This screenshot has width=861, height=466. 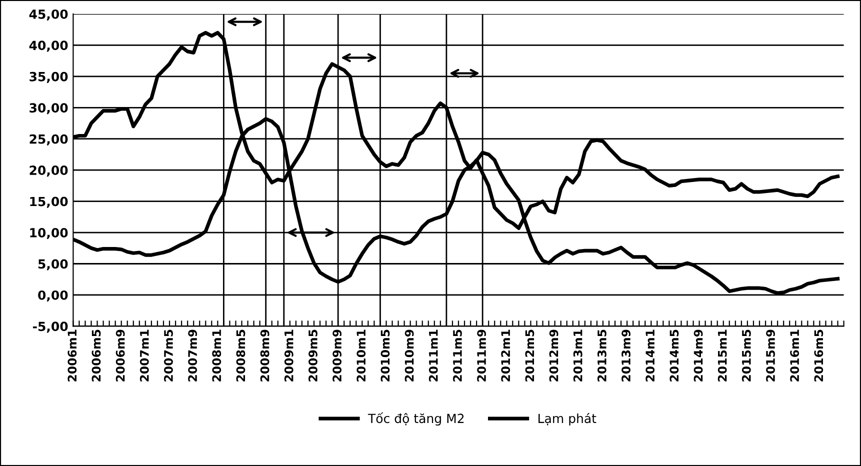 I want to click on x-tick-label: 2006m5, so click(x=96, y=356).